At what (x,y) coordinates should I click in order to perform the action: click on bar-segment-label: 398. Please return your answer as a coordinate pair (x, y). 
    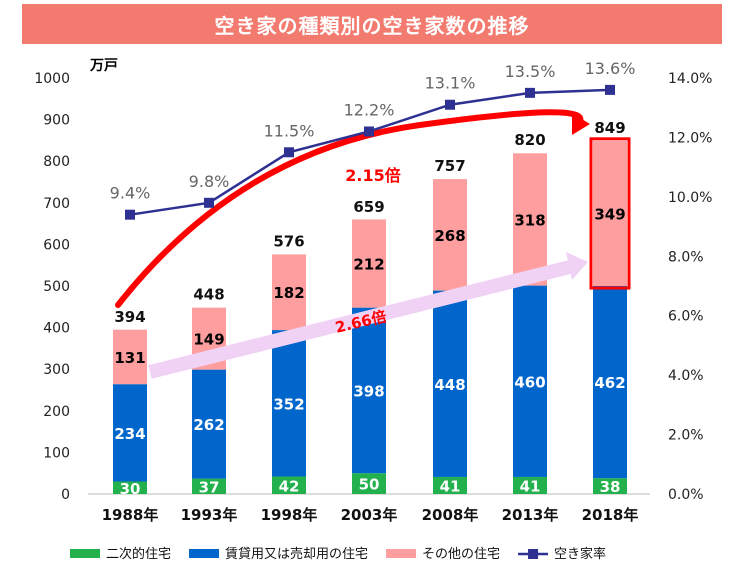
    Looking at the image, I should click on (368, 391).